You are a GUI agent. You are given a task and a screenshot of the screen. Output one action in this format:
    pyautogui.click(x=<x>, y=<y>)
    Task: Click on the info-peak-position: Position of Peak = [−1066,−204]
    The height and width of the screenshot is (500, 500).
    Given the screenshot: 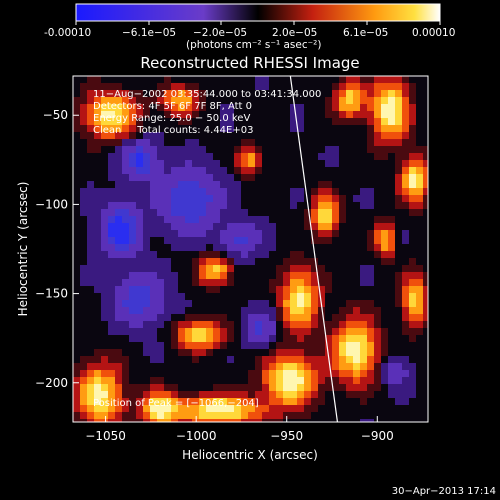 What is the action you would take?
    pyautogui.click(x=176, y=403)
    